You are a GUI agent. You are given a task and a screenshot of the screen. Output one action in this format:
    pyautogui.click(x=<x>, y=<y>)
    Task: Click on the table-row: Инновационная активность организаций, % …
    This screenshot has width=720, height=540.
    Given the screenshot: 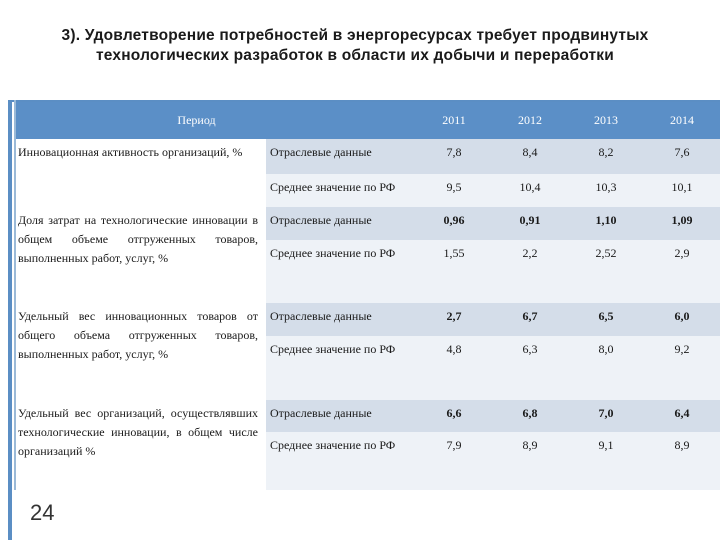 What is the action you would take?
    pyautogui.click(x=368, y=172)
    